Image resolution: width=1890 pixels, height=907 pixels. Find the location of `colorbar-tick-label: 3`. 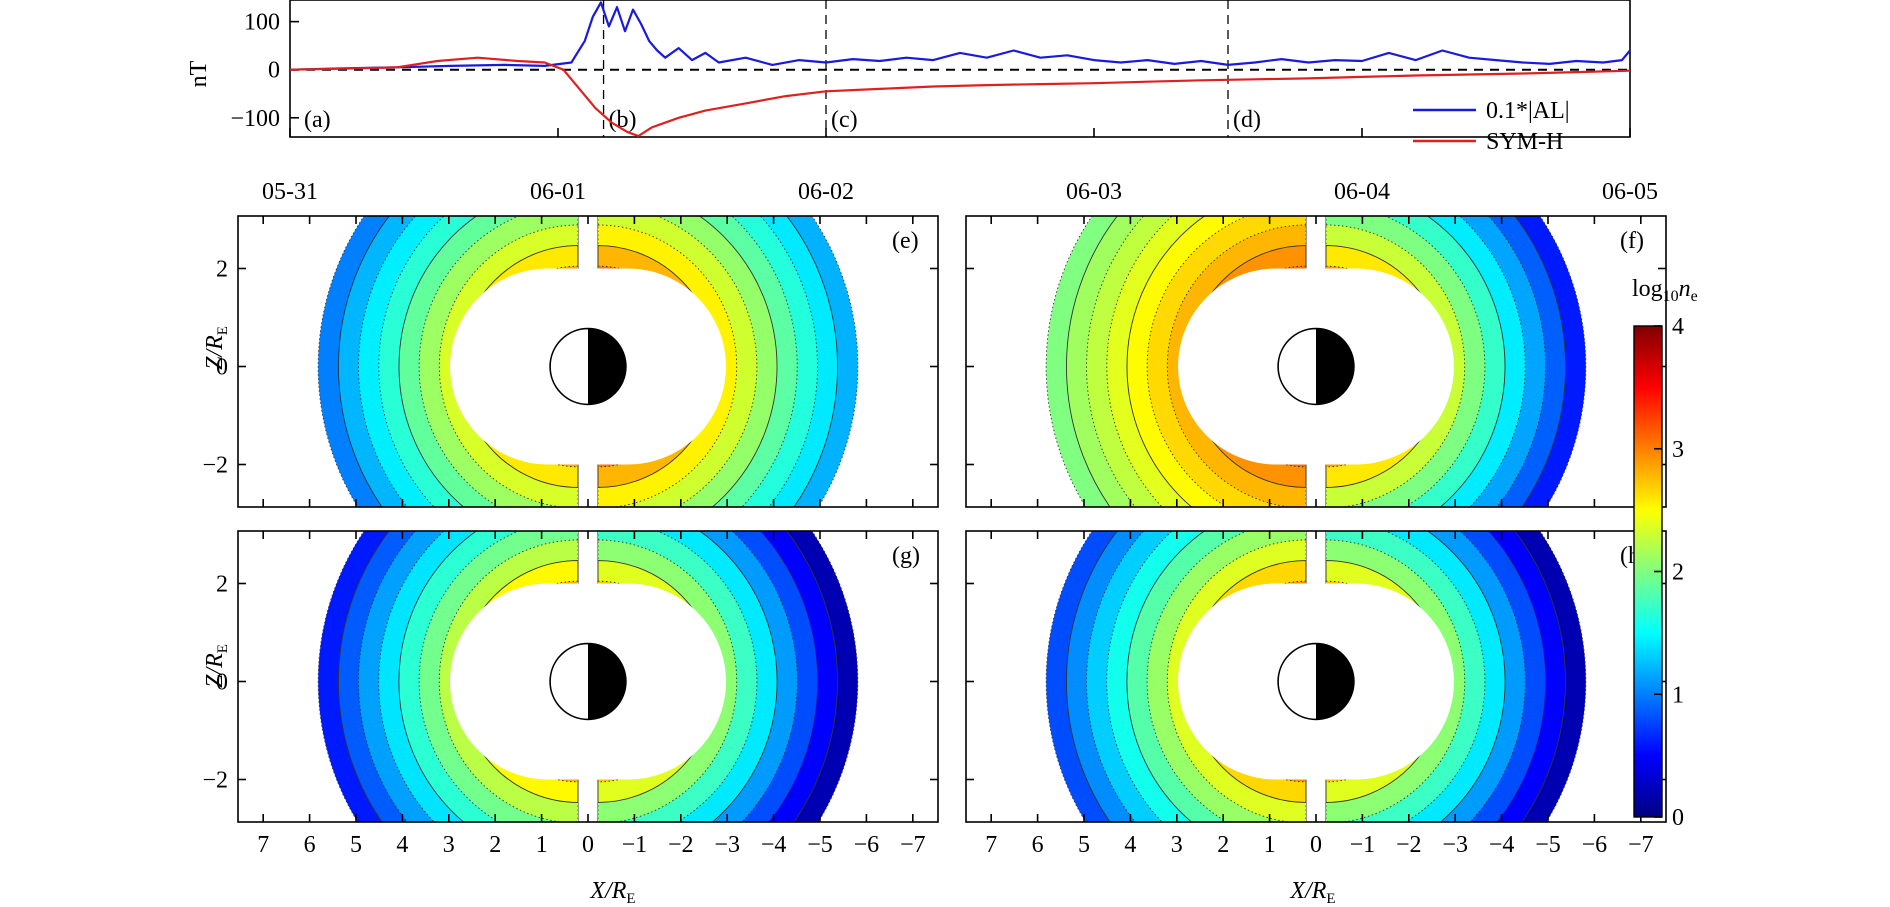

colorbar-tick-label: 3 is located at coordinates (1678, 450).